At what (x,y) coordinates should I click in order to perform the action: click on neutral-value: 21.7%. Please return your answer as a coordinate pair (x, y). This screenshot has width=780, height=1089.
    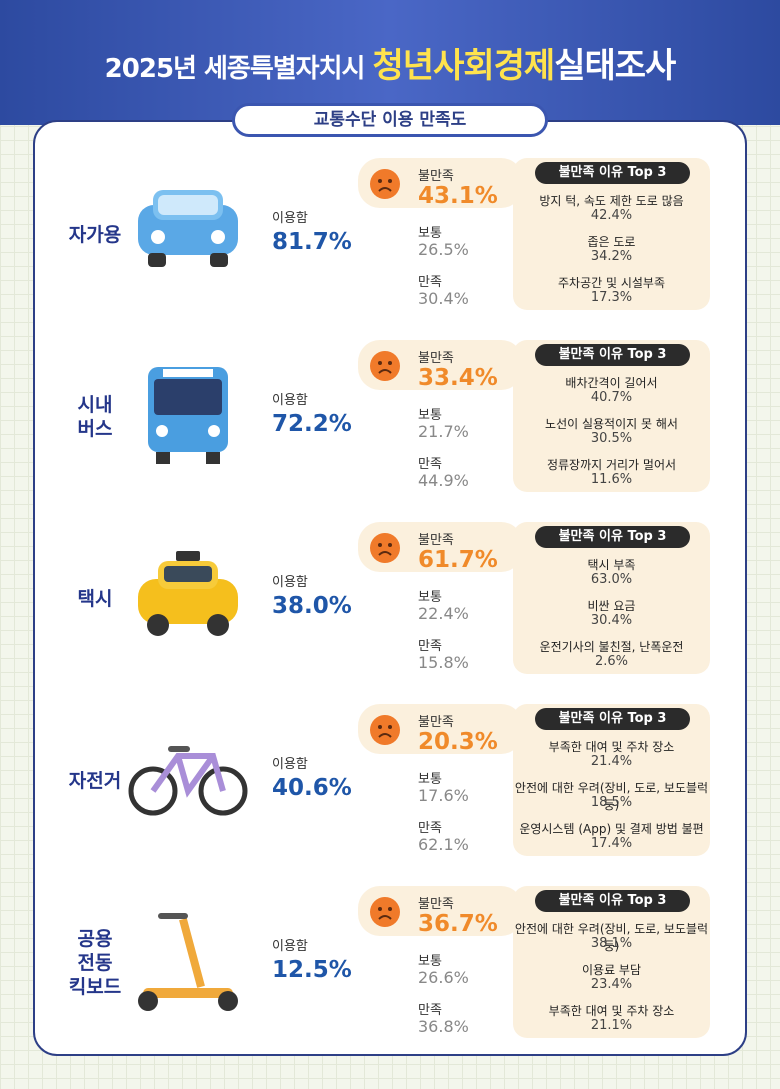
    Looking at the image, I should click on (443, 431).